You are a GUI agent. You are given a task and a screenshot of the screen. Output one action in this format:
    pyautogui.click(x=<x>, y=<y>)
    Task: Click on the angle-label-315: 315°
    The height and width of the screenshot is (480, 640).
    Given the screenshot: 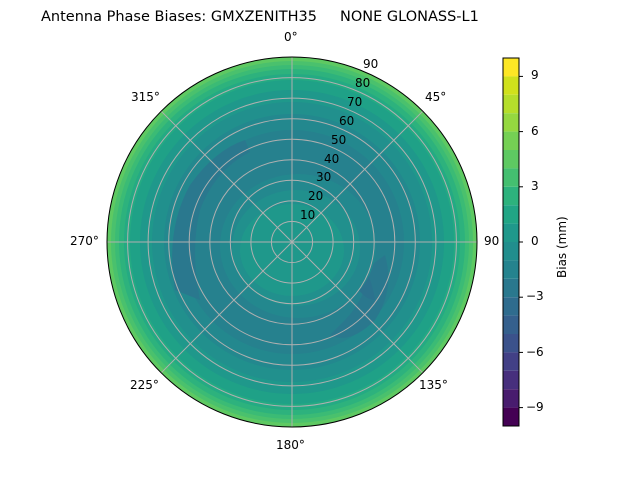 What is the action you would take?
    pyautogui.click(x=145, y=97)
    